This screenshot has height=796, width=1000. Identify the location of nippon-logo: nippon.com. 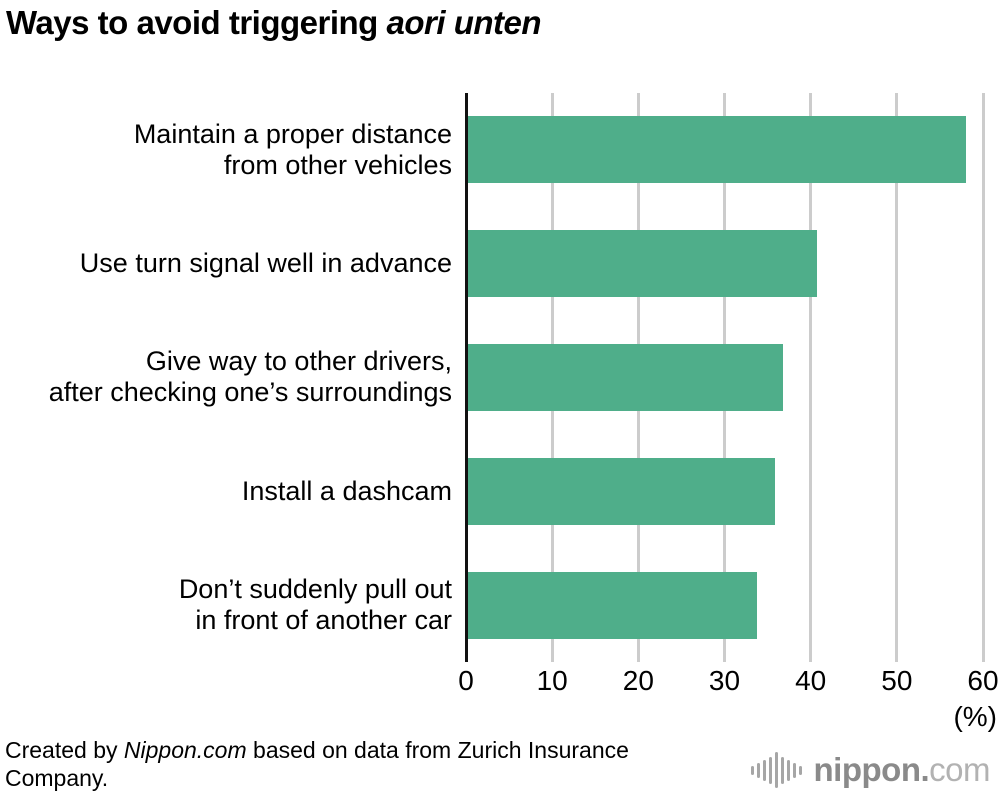
(870, 770).